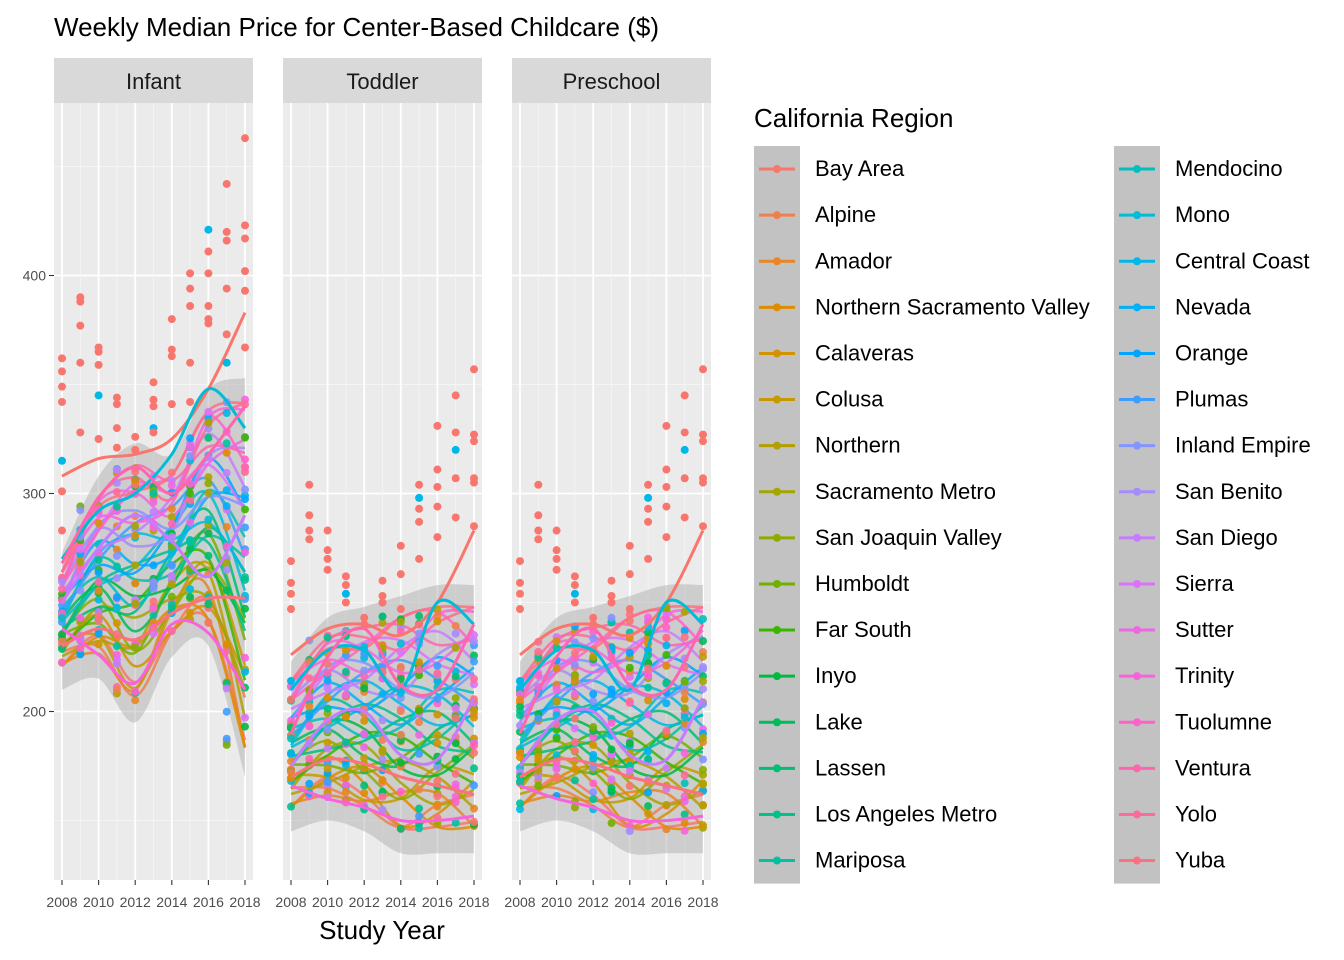  What do you see at coordinates (952, 306) in the screenshot?
I see `legend-label: Northern Sacramento Valley` at bounding box center [952, 306].